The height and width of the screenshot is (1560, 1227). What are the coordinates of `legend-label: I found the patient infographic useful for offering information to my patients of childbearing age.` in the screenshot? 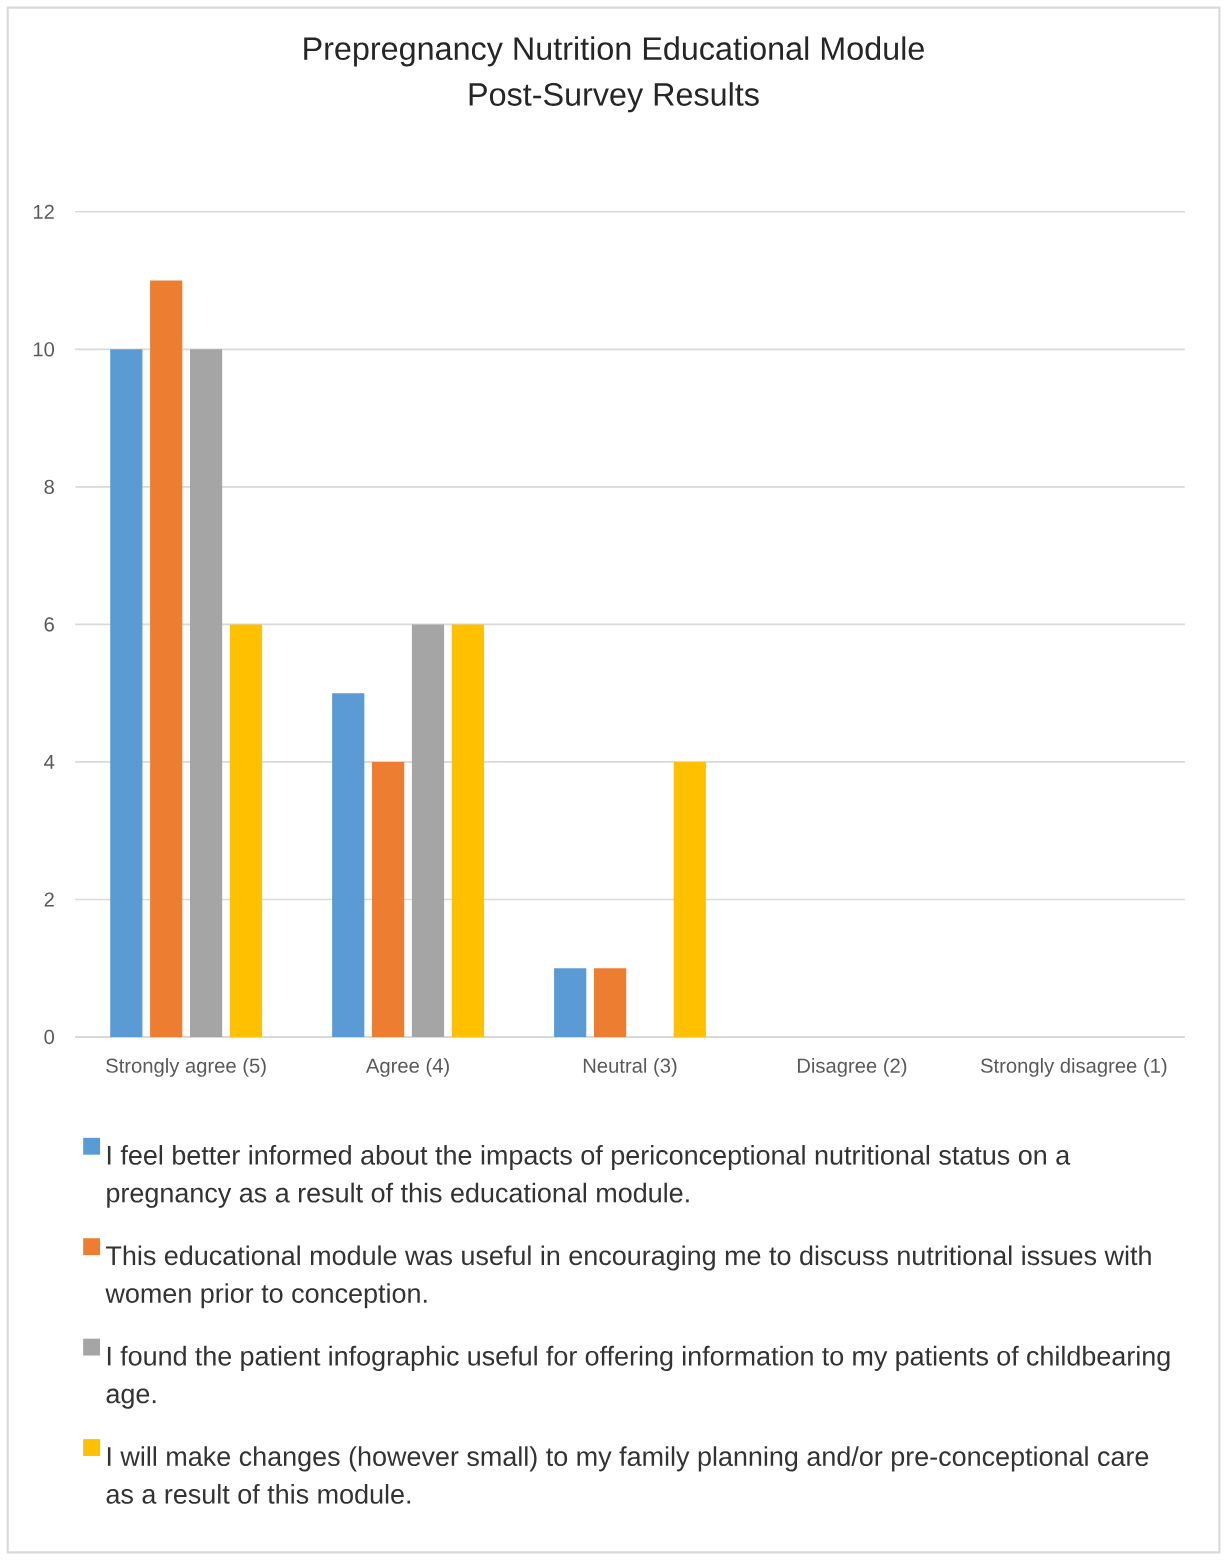 It's located at (638, 1377).